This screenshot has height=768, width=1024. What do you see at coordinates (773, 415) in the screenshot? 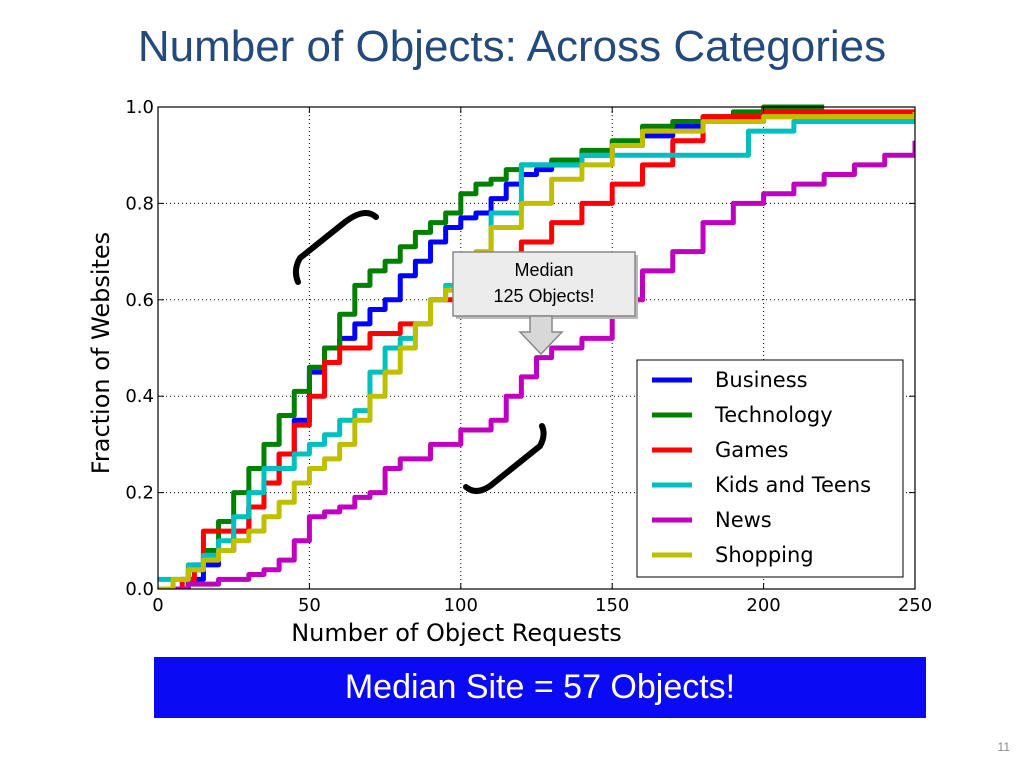
I see `legend-label: Technology` at bounding box center [773, 415].